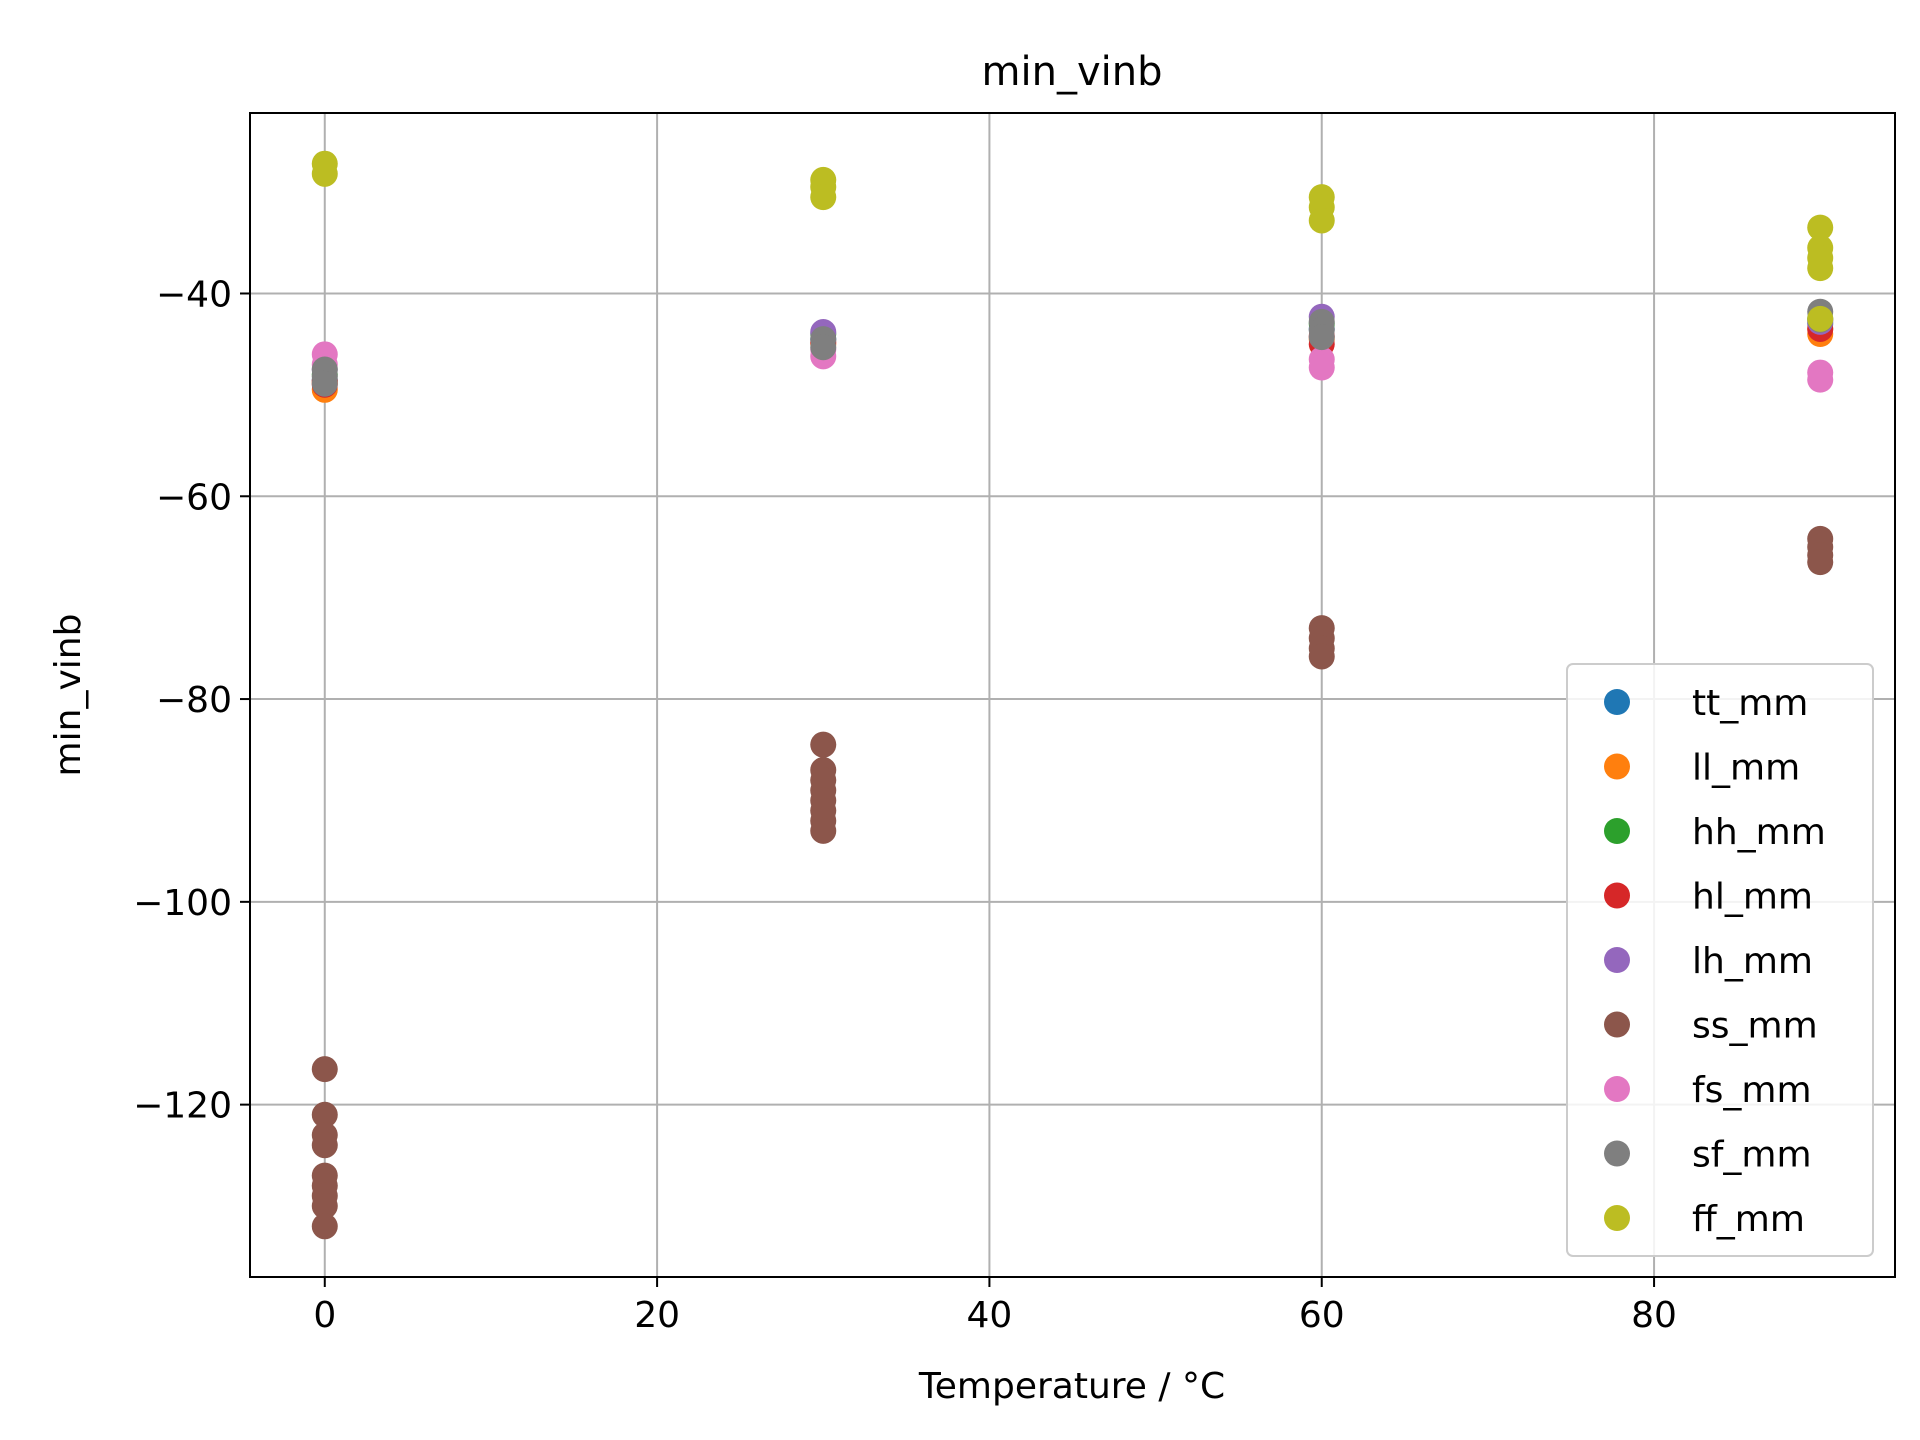  Describe the element at coordinates (1654, 1315) in the screenshot. I see `x-tick-label: 80` at that location.